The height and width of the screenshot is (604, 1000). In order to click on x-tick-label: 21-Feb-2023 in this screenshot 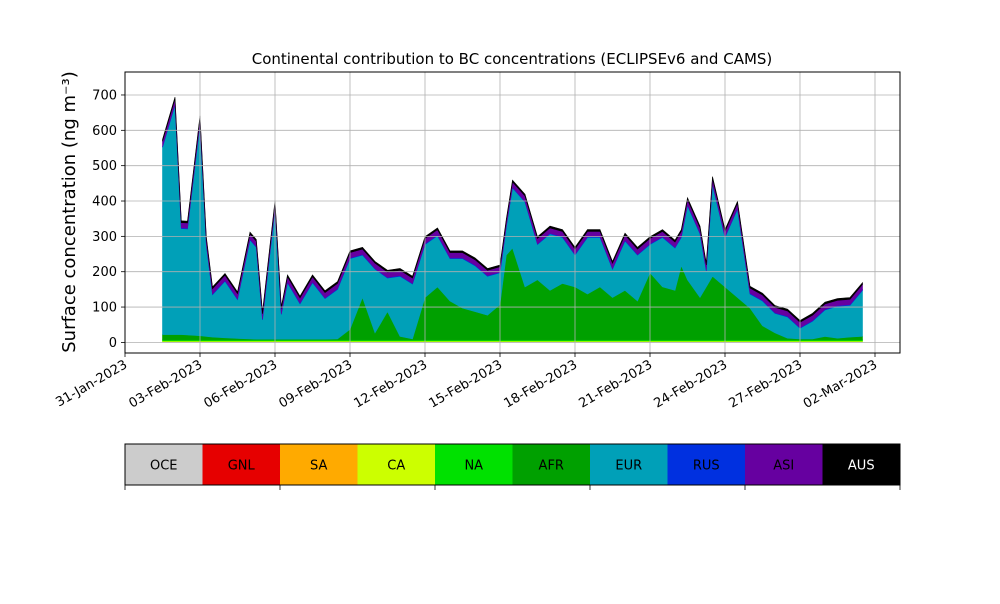, I will do `click(615, 384)`.